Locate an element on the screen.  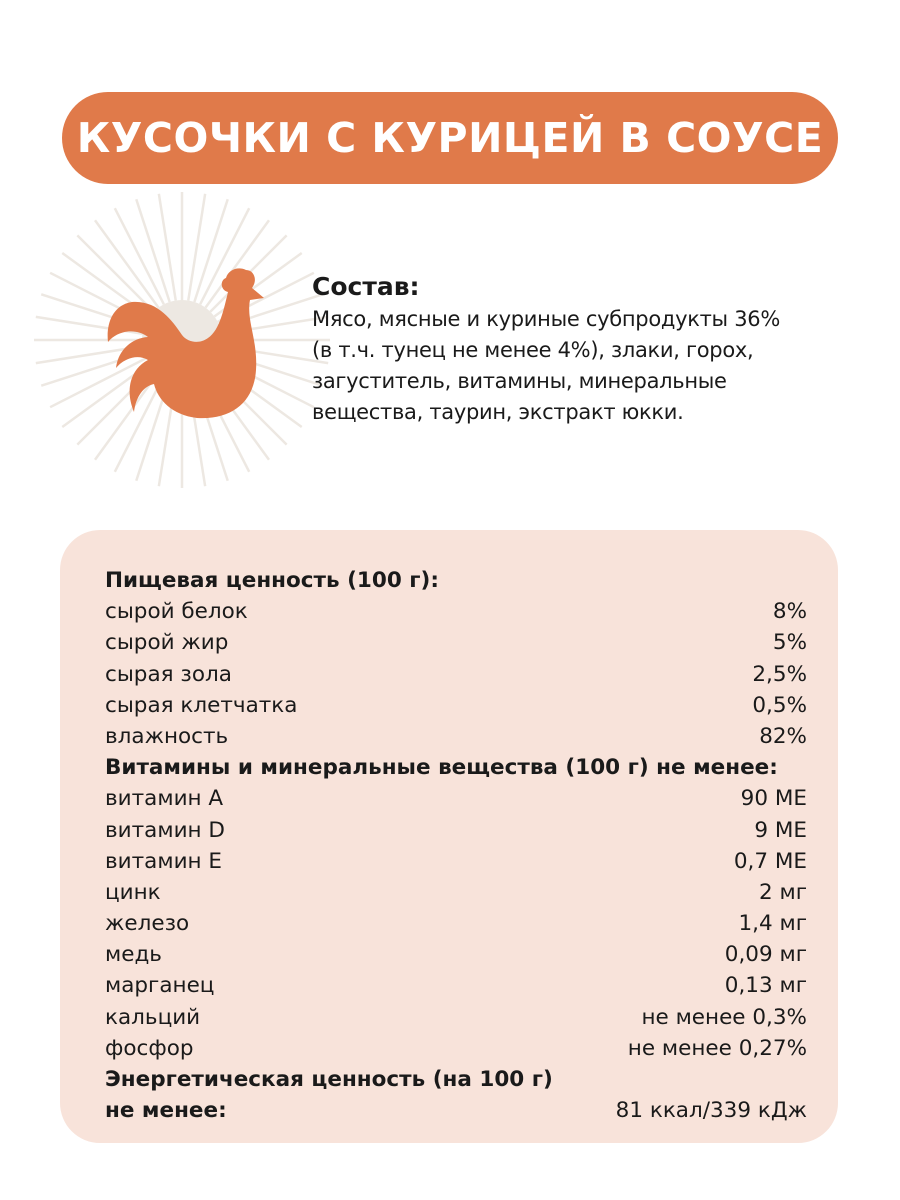
table-row: витамин D 9 МЕ is located at coordinates (456, 830).